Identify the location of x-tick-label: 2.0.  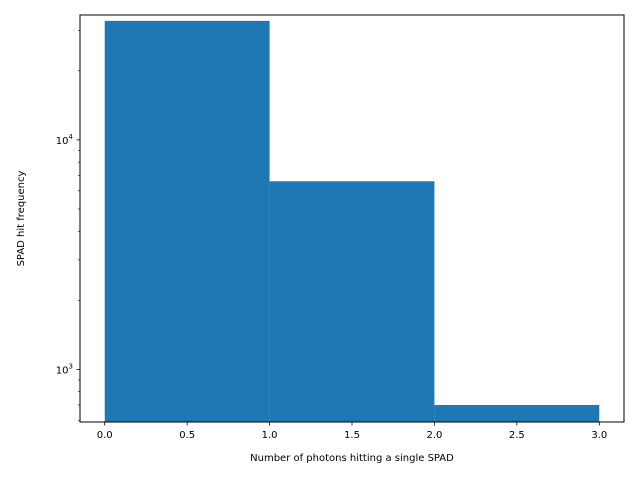
(434, 435).